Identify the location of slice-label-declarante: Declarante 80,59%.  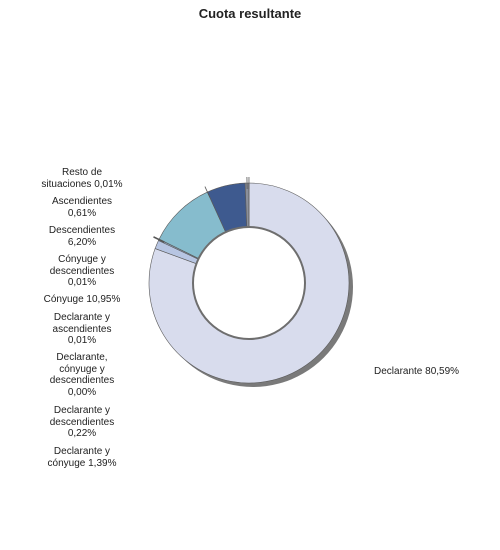
(417, 371).